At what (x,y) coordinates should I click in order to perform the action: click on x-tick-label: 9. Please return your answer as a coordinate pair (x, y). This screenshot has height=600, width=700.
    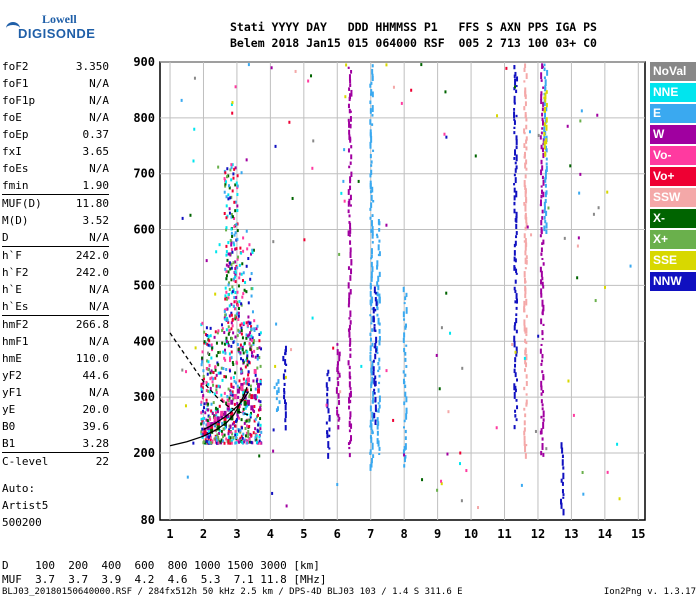
    Looking at the image, I should click on (437, 533).